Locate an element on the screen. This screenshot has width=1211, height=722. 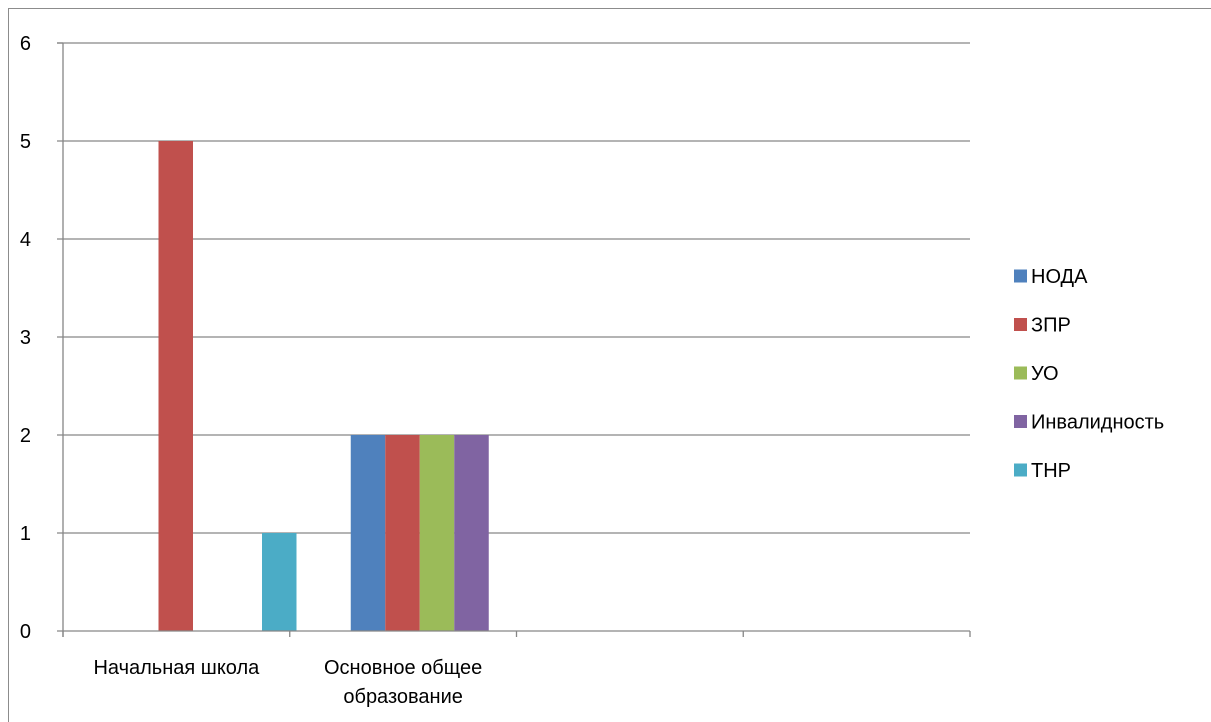
bar-ТНР is located at coordinates (279, 582).